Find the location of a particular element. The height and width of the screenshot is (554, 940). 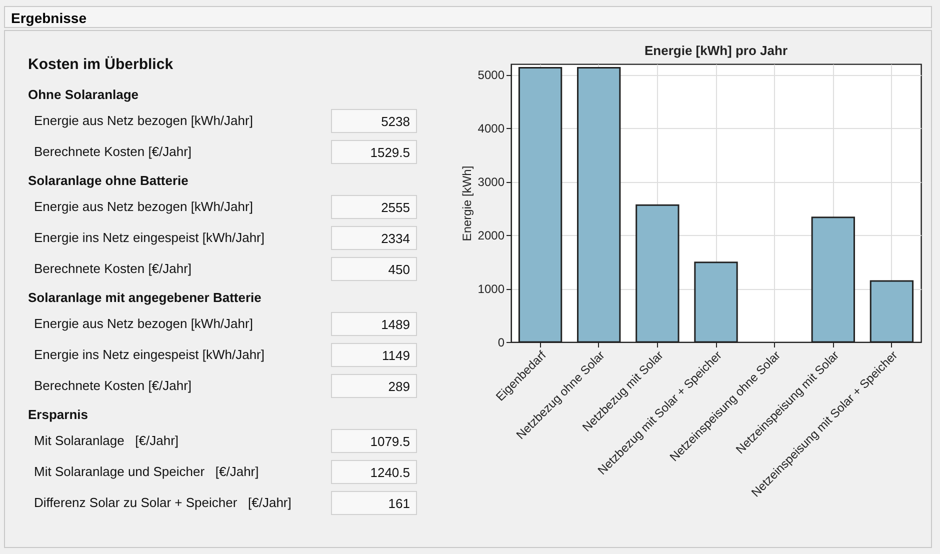

text: Kosten im Überblick is located at coordinates (101, 64).